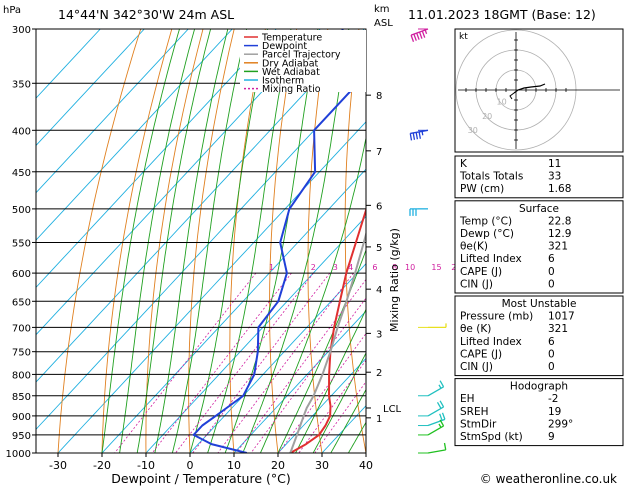 Image resolution: width=629 pixels, height=486 pixels. Describe the element at coordinates (379, 96) in the screenshot. I see `km-tick-label: 8` at that location.